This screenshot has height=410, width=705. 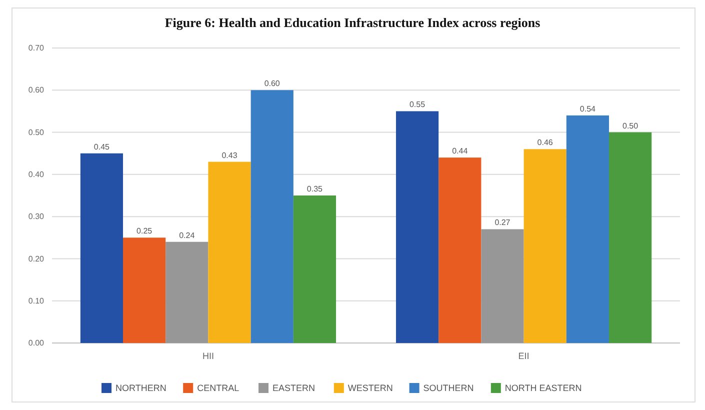 What do you see at coordinates (36, 301) in the screenshot?
I see `y-tick-label: 0.10` at bounding box center [36, 301].